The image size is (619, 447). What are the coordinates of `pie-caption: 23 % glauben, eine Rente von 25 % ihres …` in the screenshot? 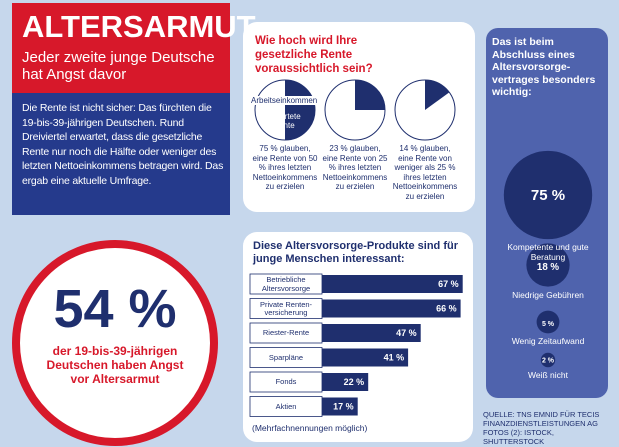 It's located at (355, 167).